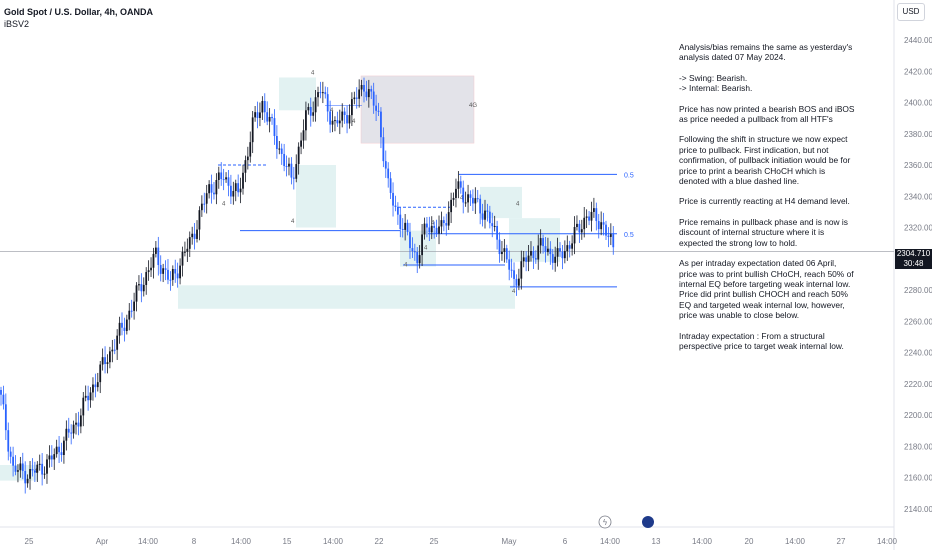 The height and width of the screenshot is (550, 932). What do you see at coordinates (911, 12) in the screenshot?
I see `currency-button: USD` at bounding box center [911, 12].